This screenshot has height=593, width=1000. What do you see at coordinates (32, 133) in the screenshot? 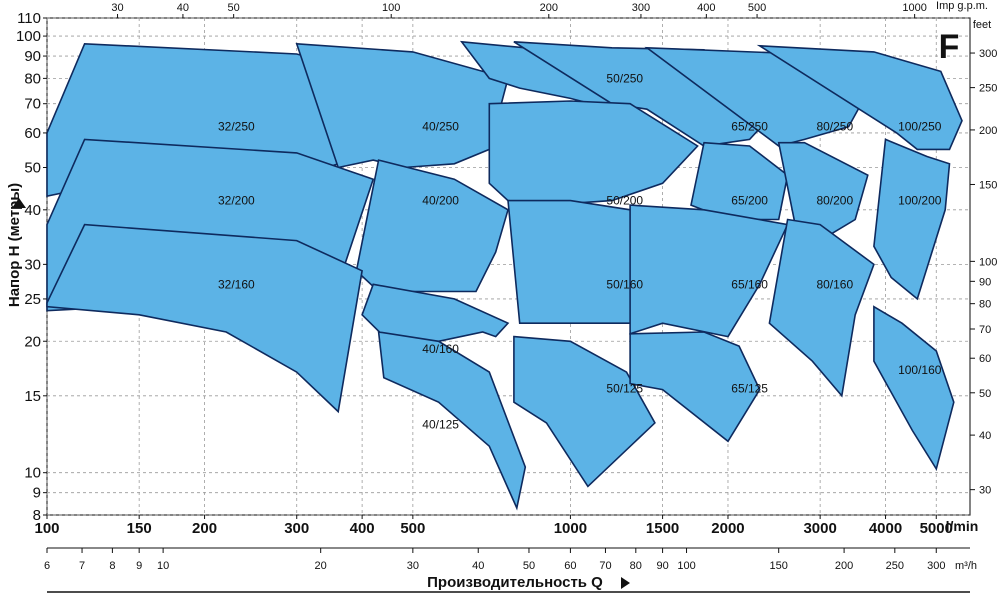
I see `y-tick-label: 60` at bounding box center [32, 133].